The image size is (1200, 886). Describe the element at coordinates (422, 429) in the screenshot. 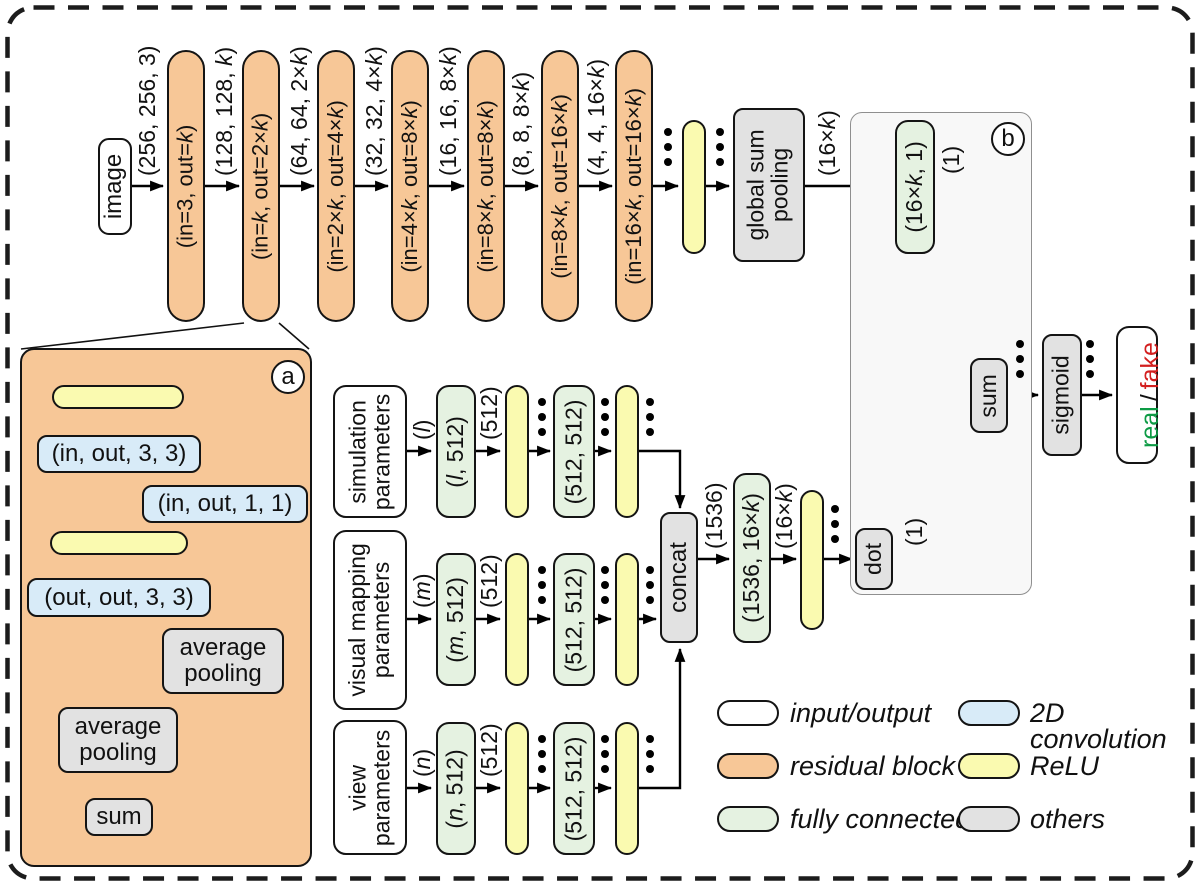

I see `branch1-in-dim: (l)` at that location.